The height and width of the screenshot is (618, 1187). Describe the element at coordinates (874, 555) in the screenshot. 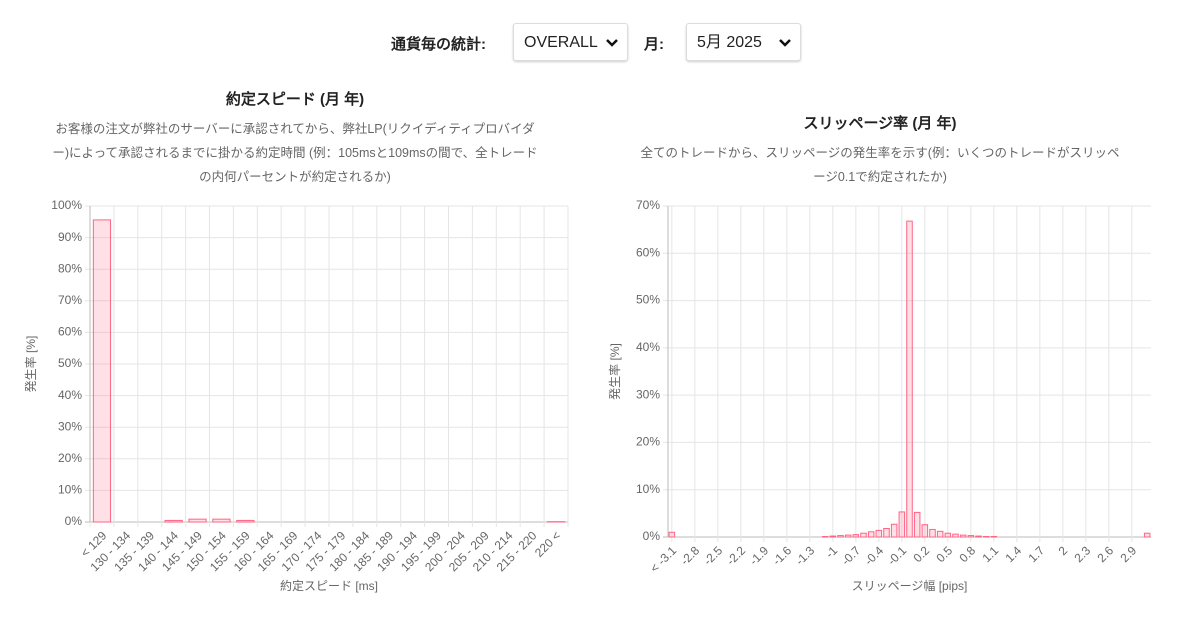

I see `x-tick-label: -0.4` at that location.